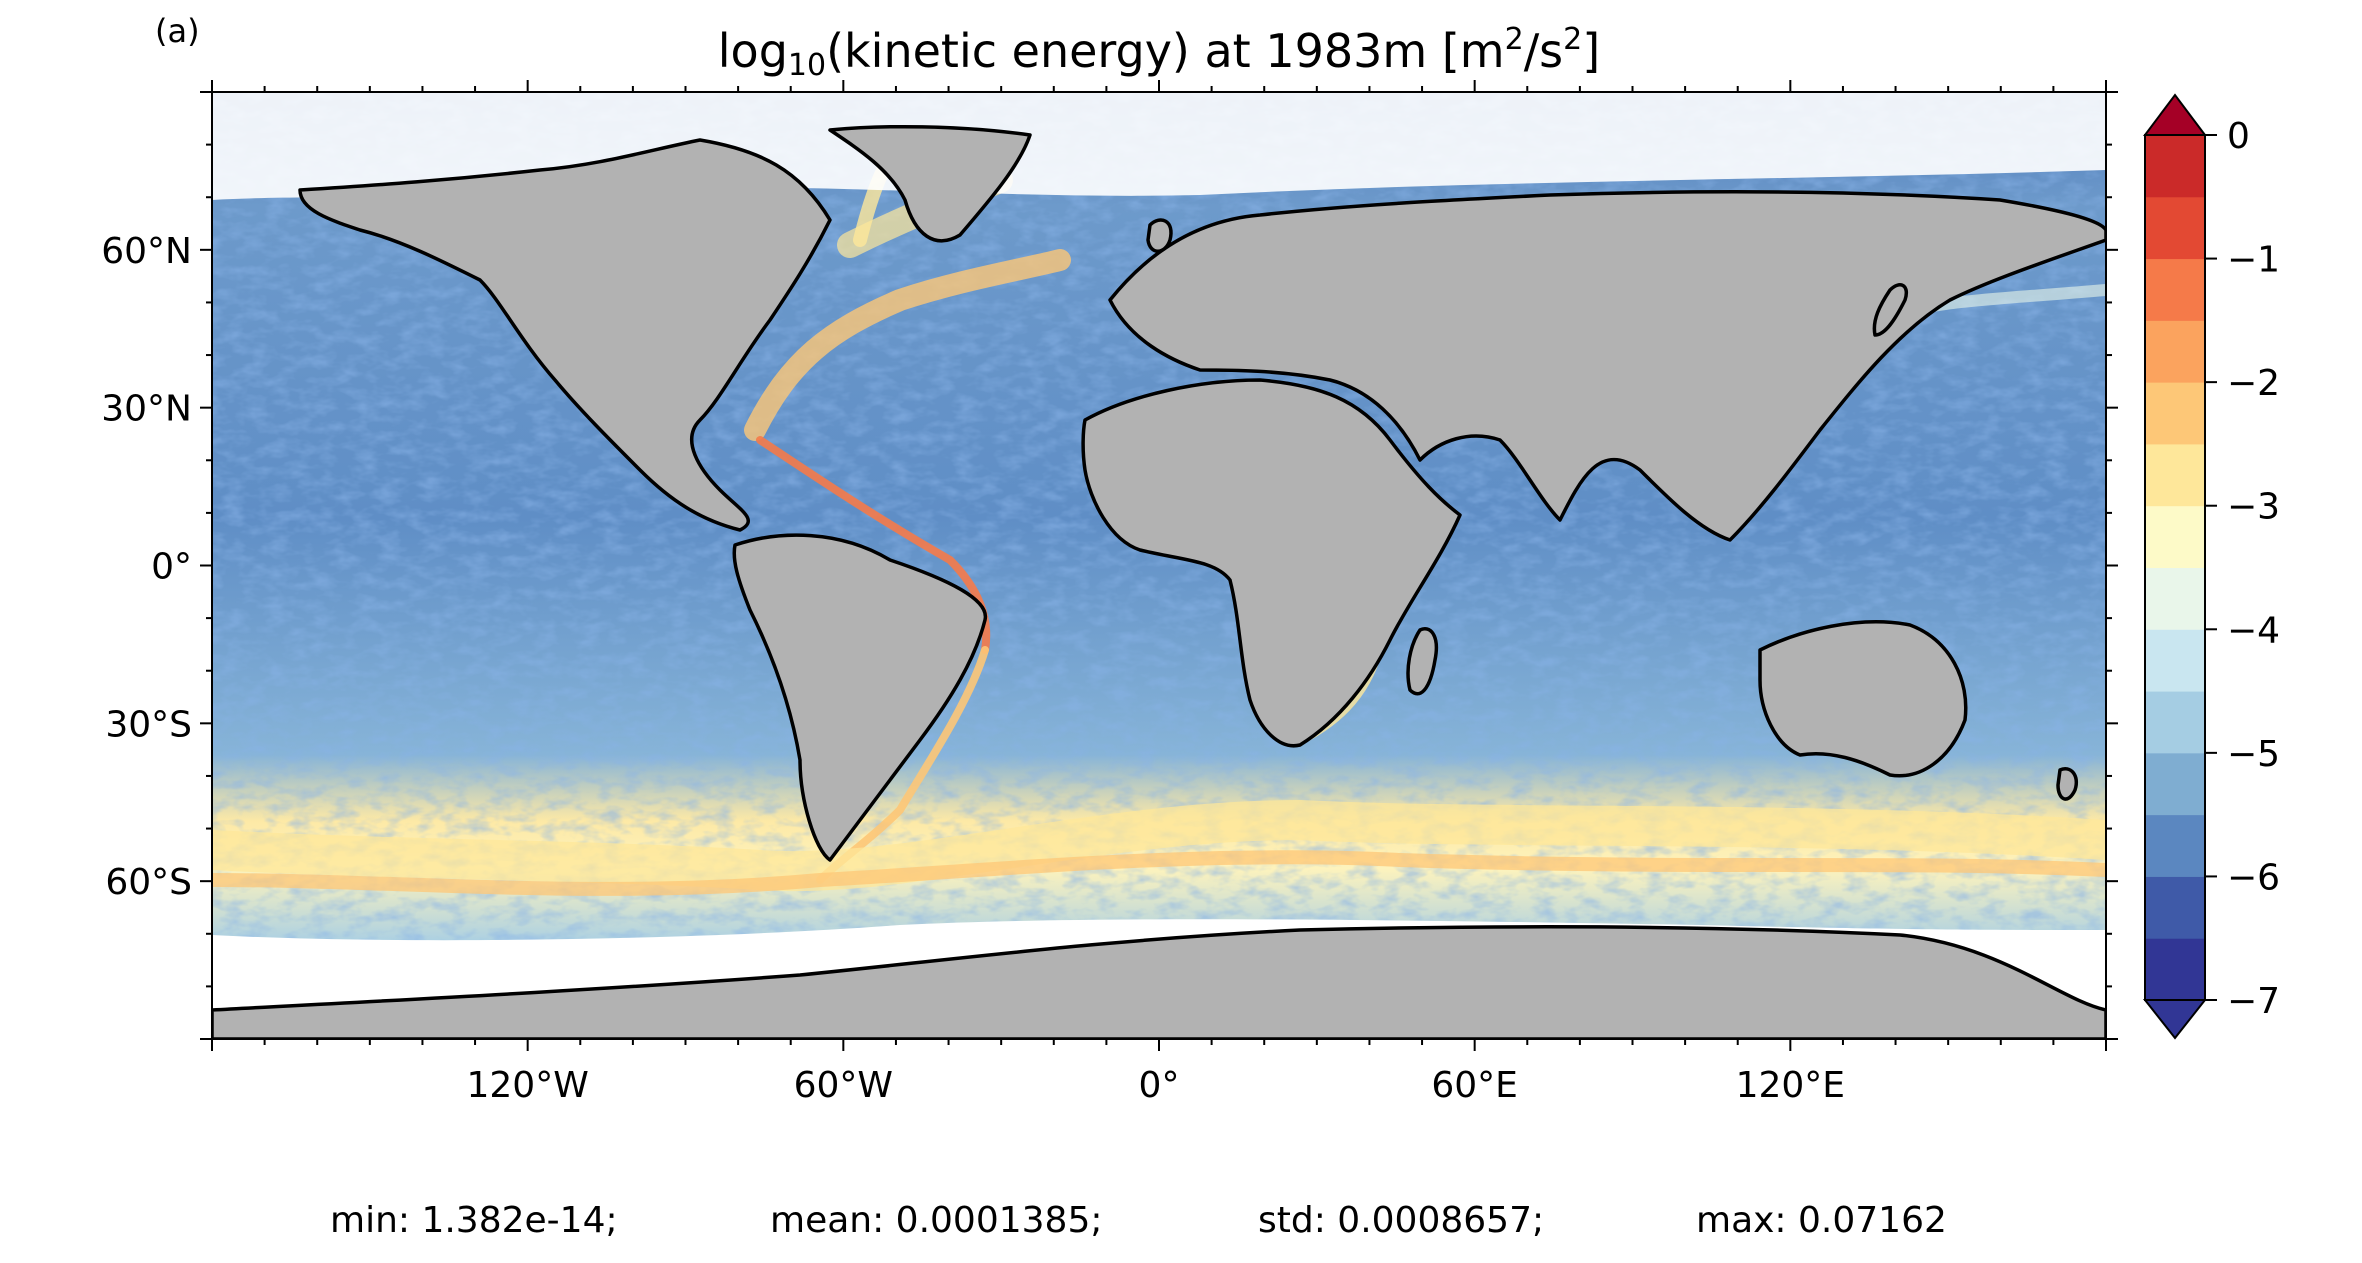 The image size is (2362, 1263). What do you see at coordinates (2253, 630) in the screenshot?
I see `colorbar-tick-label: −4` at bounding box center [2253, 630].